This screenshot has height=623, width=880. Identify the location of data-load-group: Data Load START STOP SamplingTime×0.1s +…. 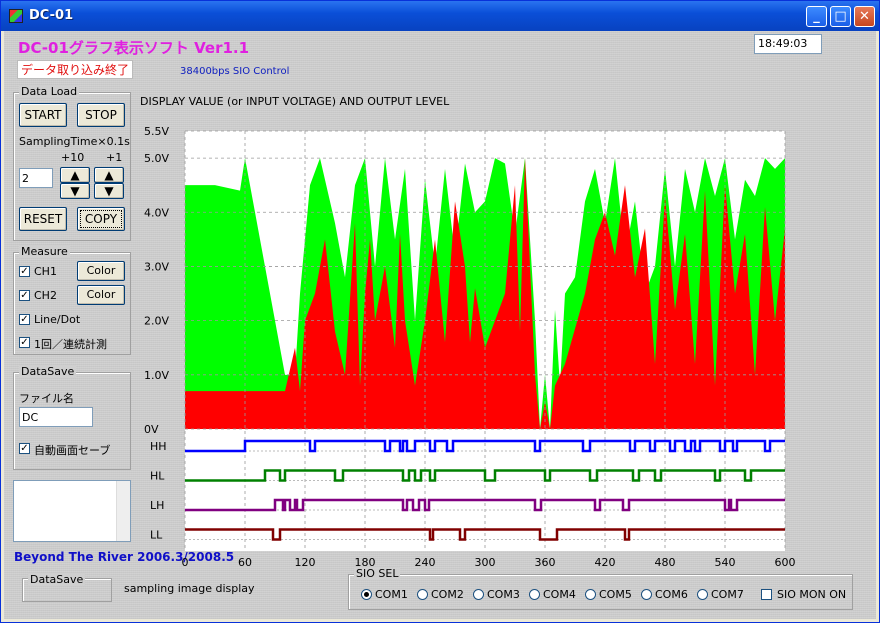
(72, 163).